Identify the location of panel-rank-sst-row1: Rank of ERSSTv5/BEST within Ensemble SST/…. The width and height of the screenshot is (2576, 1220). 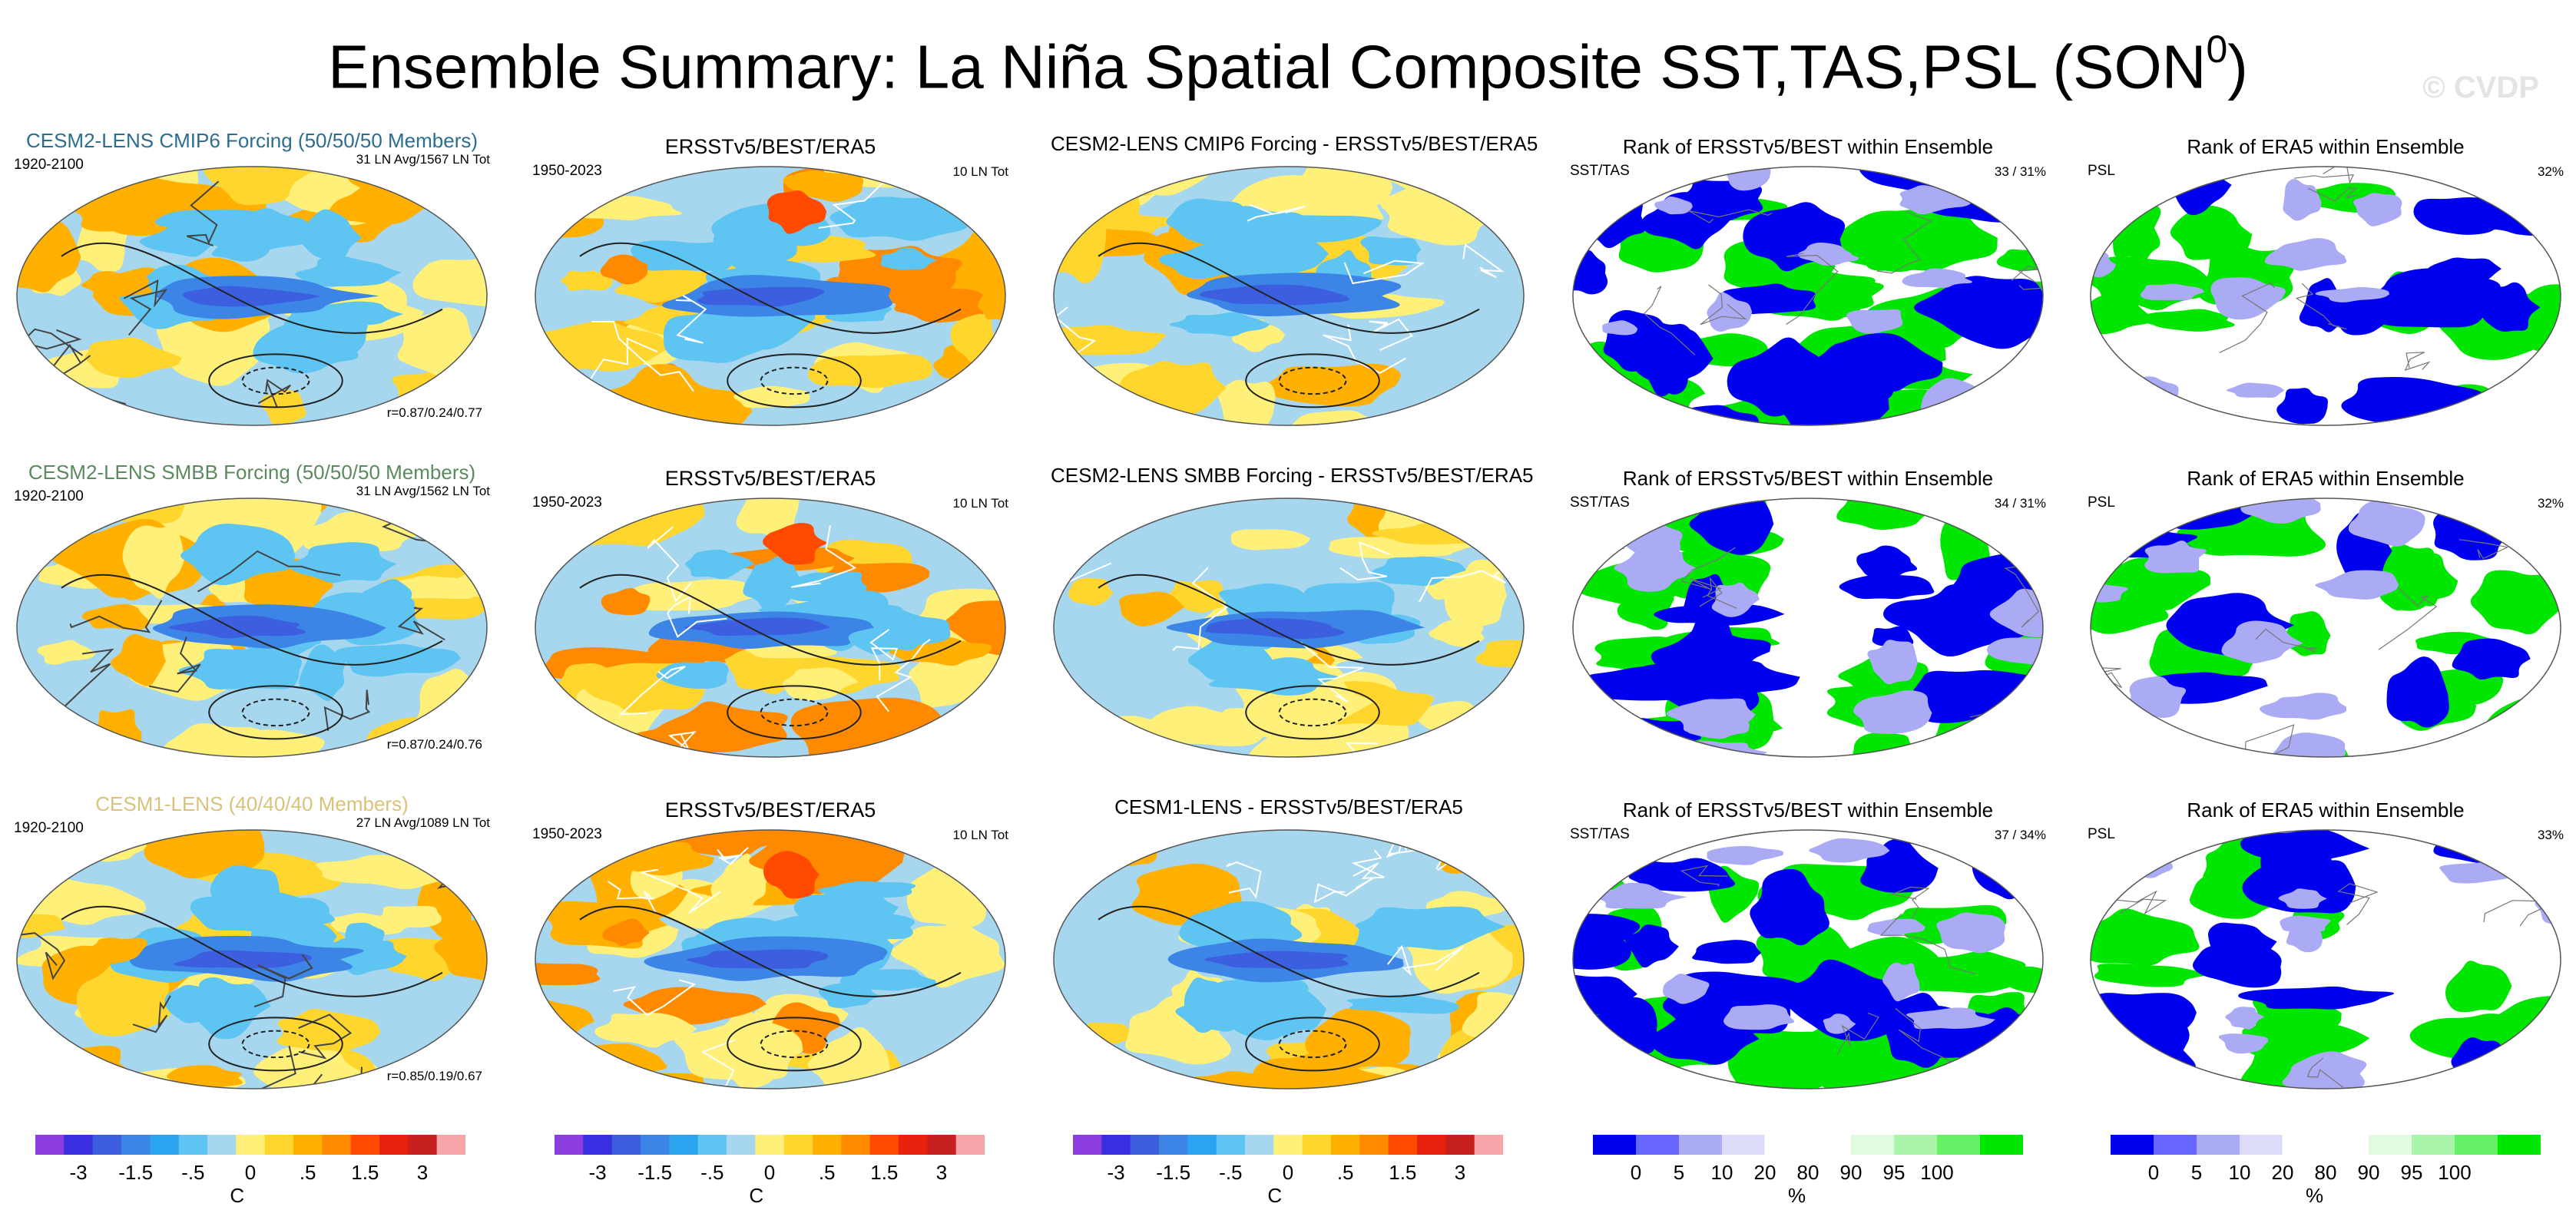
(1808, 278).